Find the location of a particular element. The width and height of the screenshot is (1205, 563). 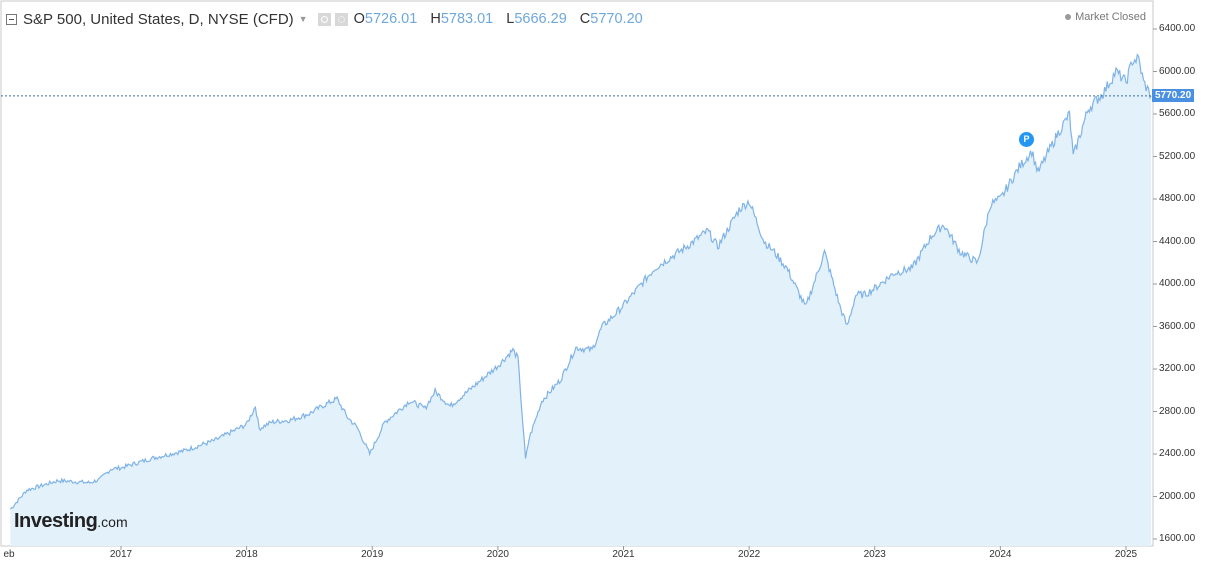

last-price-tag: 5770.20 is located at coordinates (1173, 95).